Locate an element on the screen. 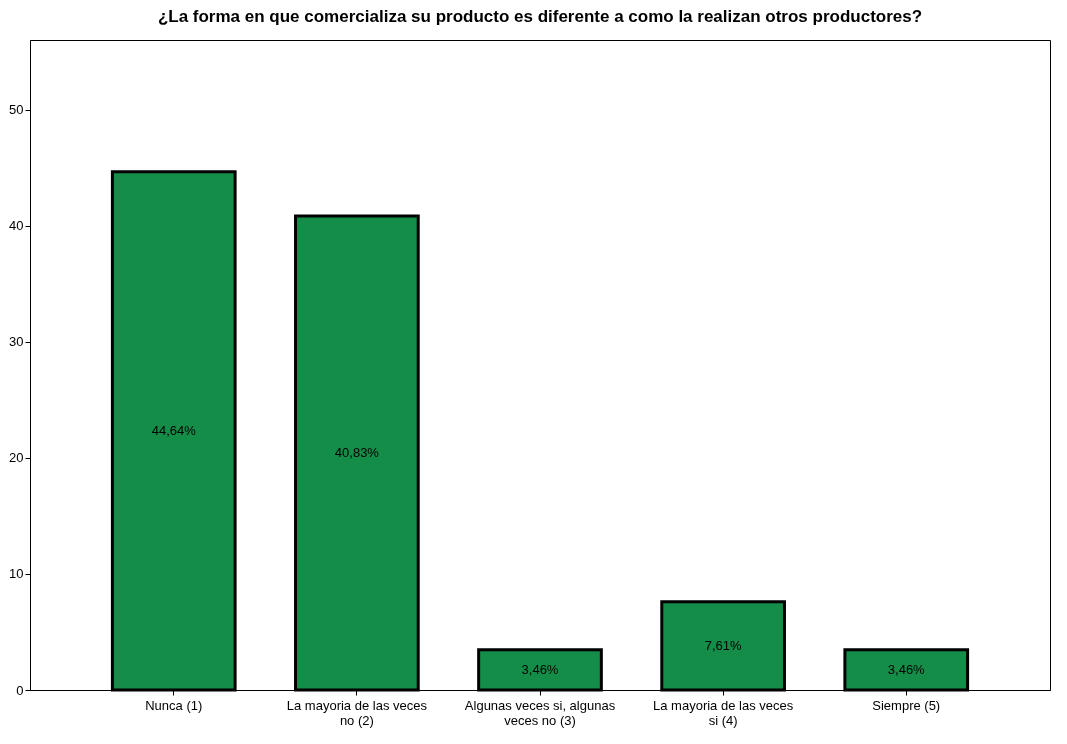 The height and width of the screenshot is (744, 1067). data-label: 40,83% is located at coordinates (357, 453).